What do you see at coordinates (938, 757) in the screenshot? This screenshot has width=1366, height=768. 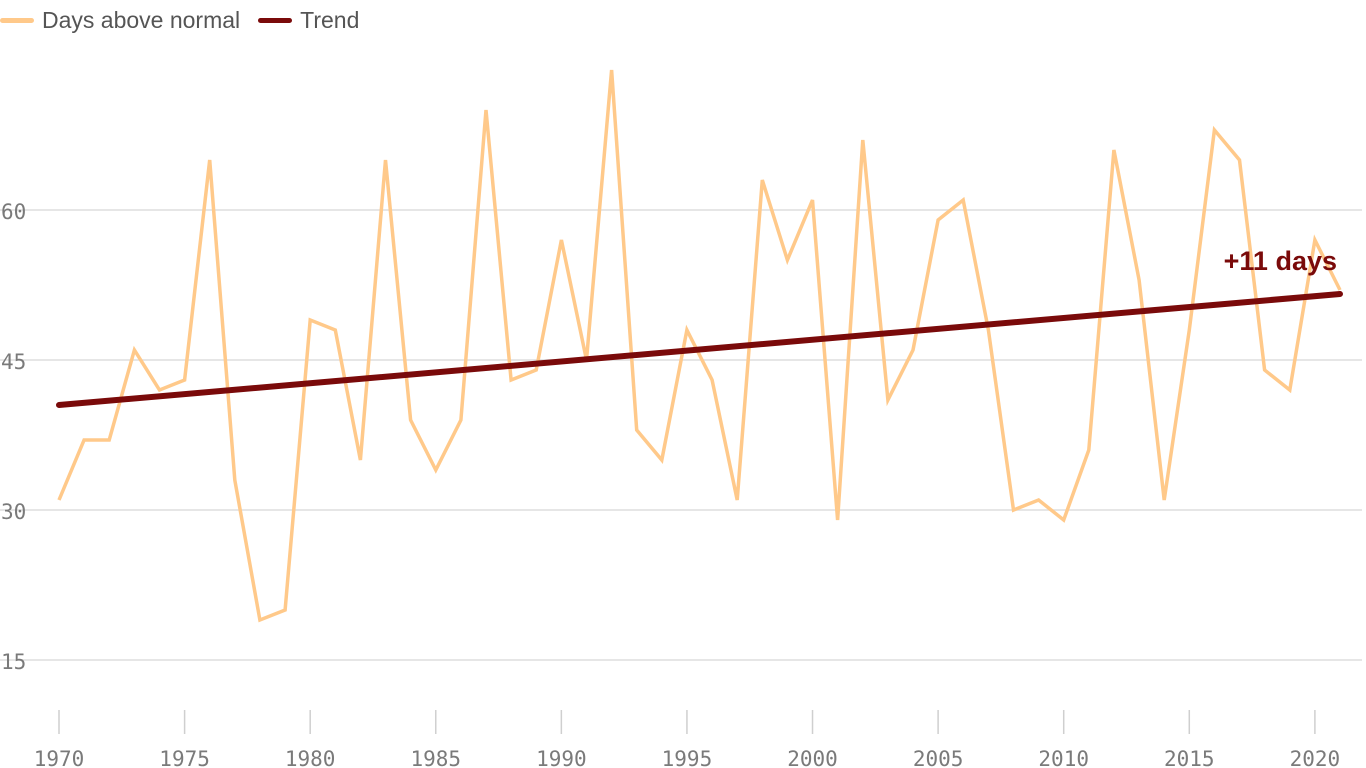 I see `x-tick-label-2005: 2005` at bounding box center [938, 757].